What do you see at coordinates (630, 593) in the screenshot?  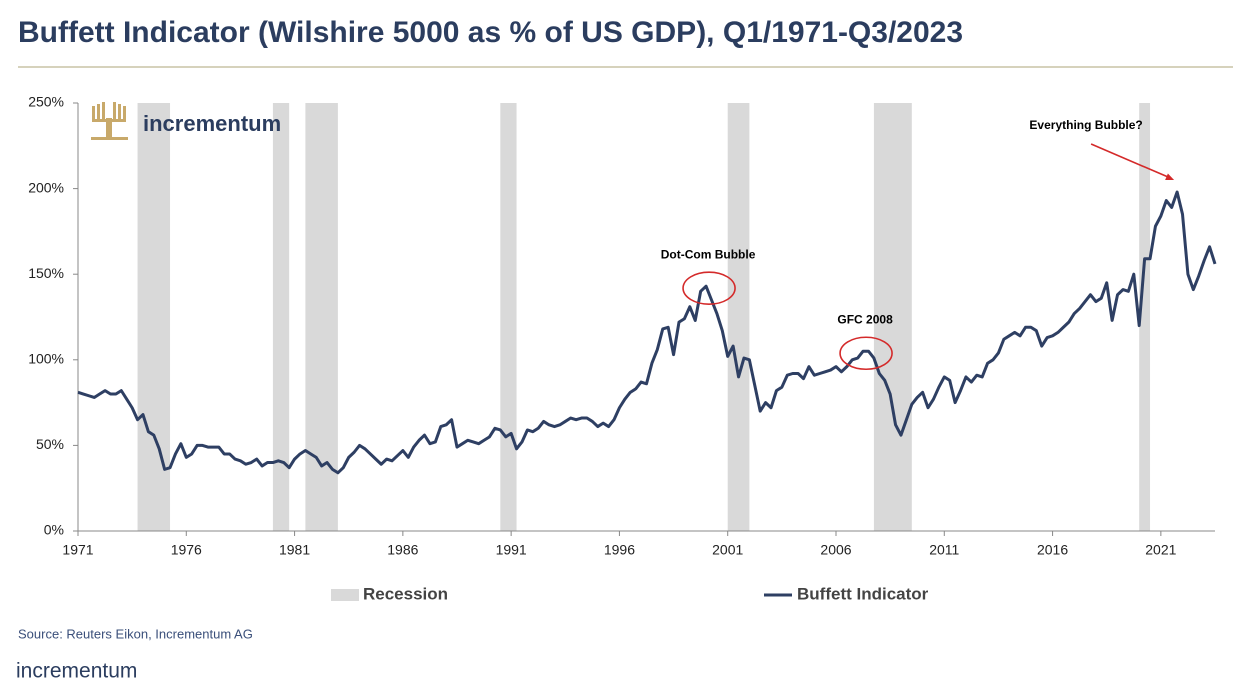 I see `legend: Recession Buffett Indicator` at bounding box center [630, 593].